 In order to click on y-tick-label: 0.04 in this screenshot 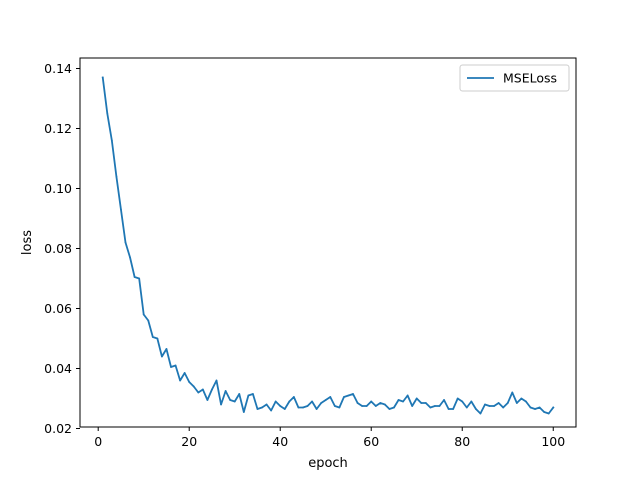, I will do `click(58, 368)`.